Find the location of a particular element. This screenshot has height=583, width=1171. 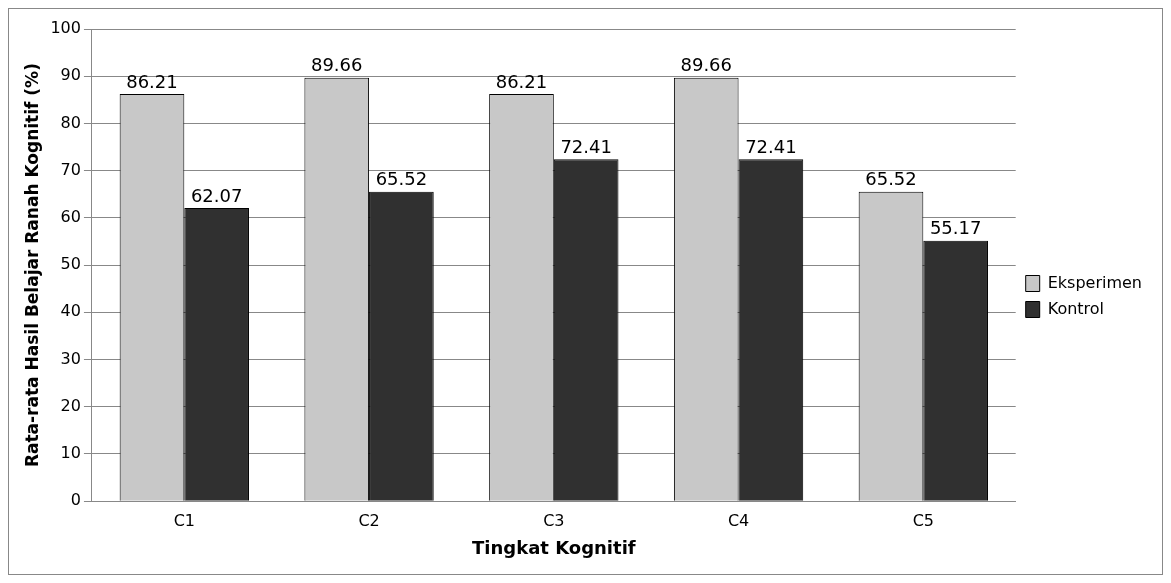

x-tick-label: C3 is located at coordinates (554, 520).